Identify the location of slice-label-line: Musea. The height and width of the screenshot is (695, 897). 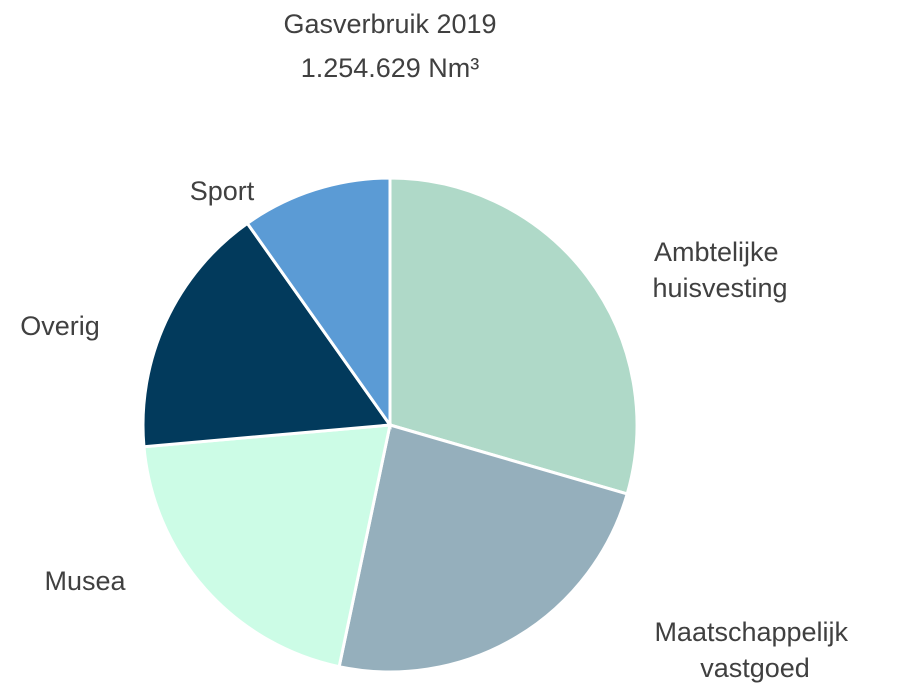
(85, 581).